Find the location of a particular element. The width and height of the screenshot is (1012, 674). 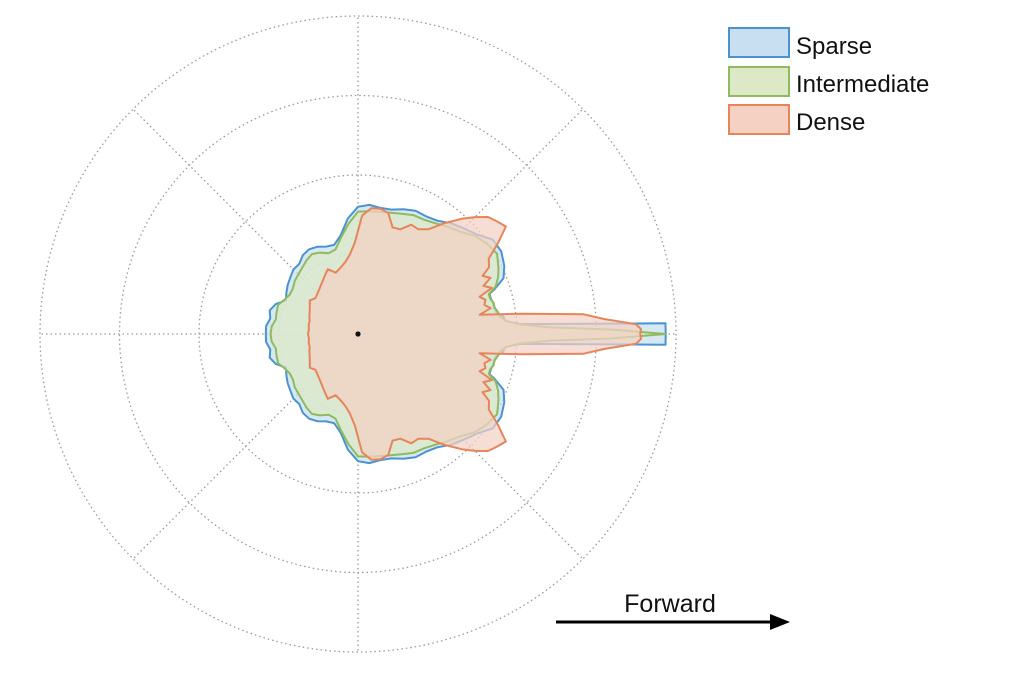

legend-label-dense: Dense is located at coordinates (830, 122).